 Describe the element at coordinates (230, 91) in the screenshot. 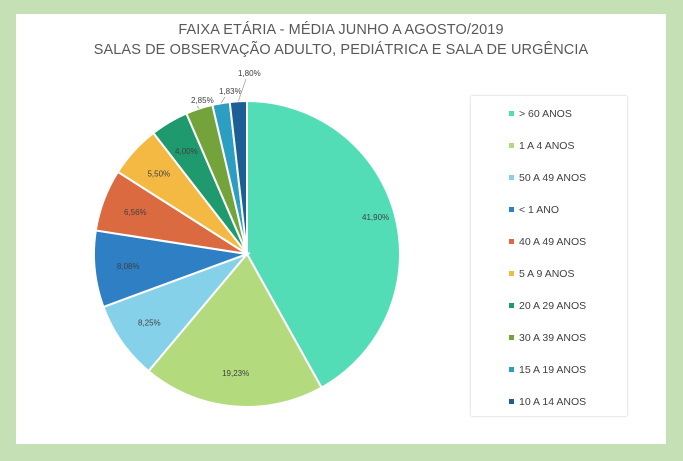

I see `data-label-15-a-19-anos: 1,83%` at that location.